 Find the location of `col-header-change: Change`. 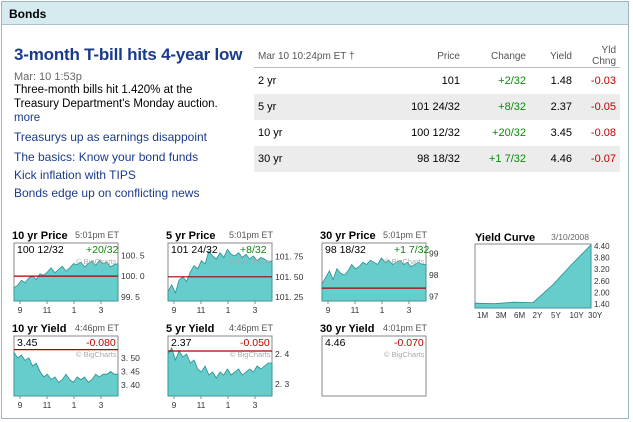

col-header-change: Change is located at coordinates (497, 56).